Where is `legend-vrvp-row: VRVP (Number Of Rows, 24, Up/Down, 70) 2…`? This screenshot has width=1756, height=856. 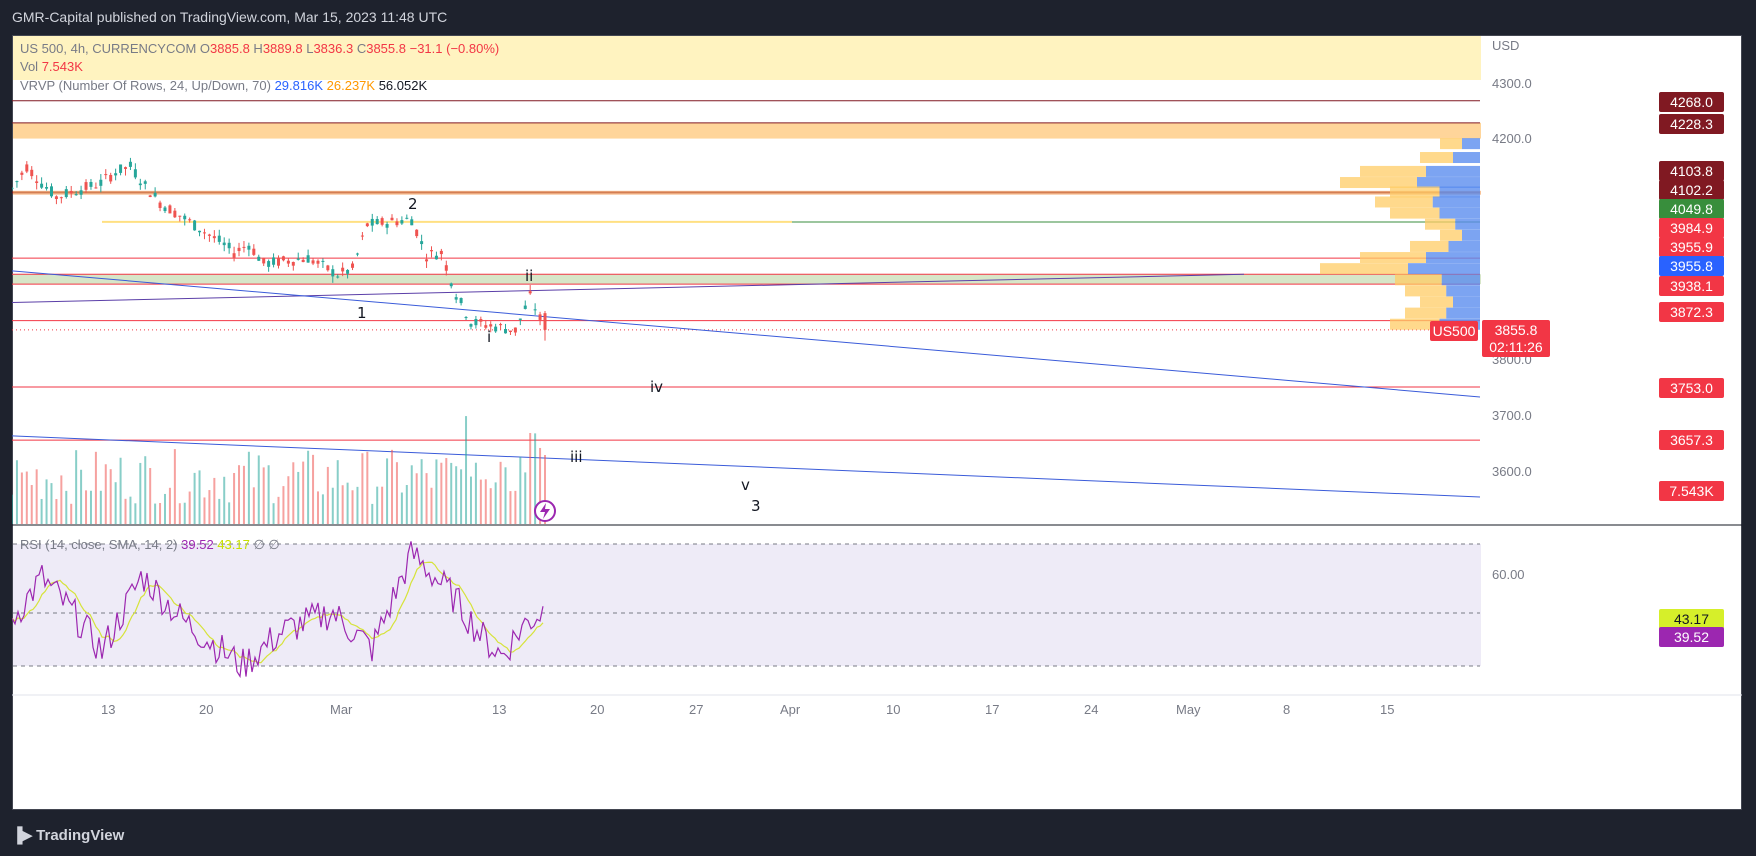
legend-vrvp-row: VRVP (Number Of Rows, 24, Up/Down, 70) 2… is located at coordinates (223, 85).